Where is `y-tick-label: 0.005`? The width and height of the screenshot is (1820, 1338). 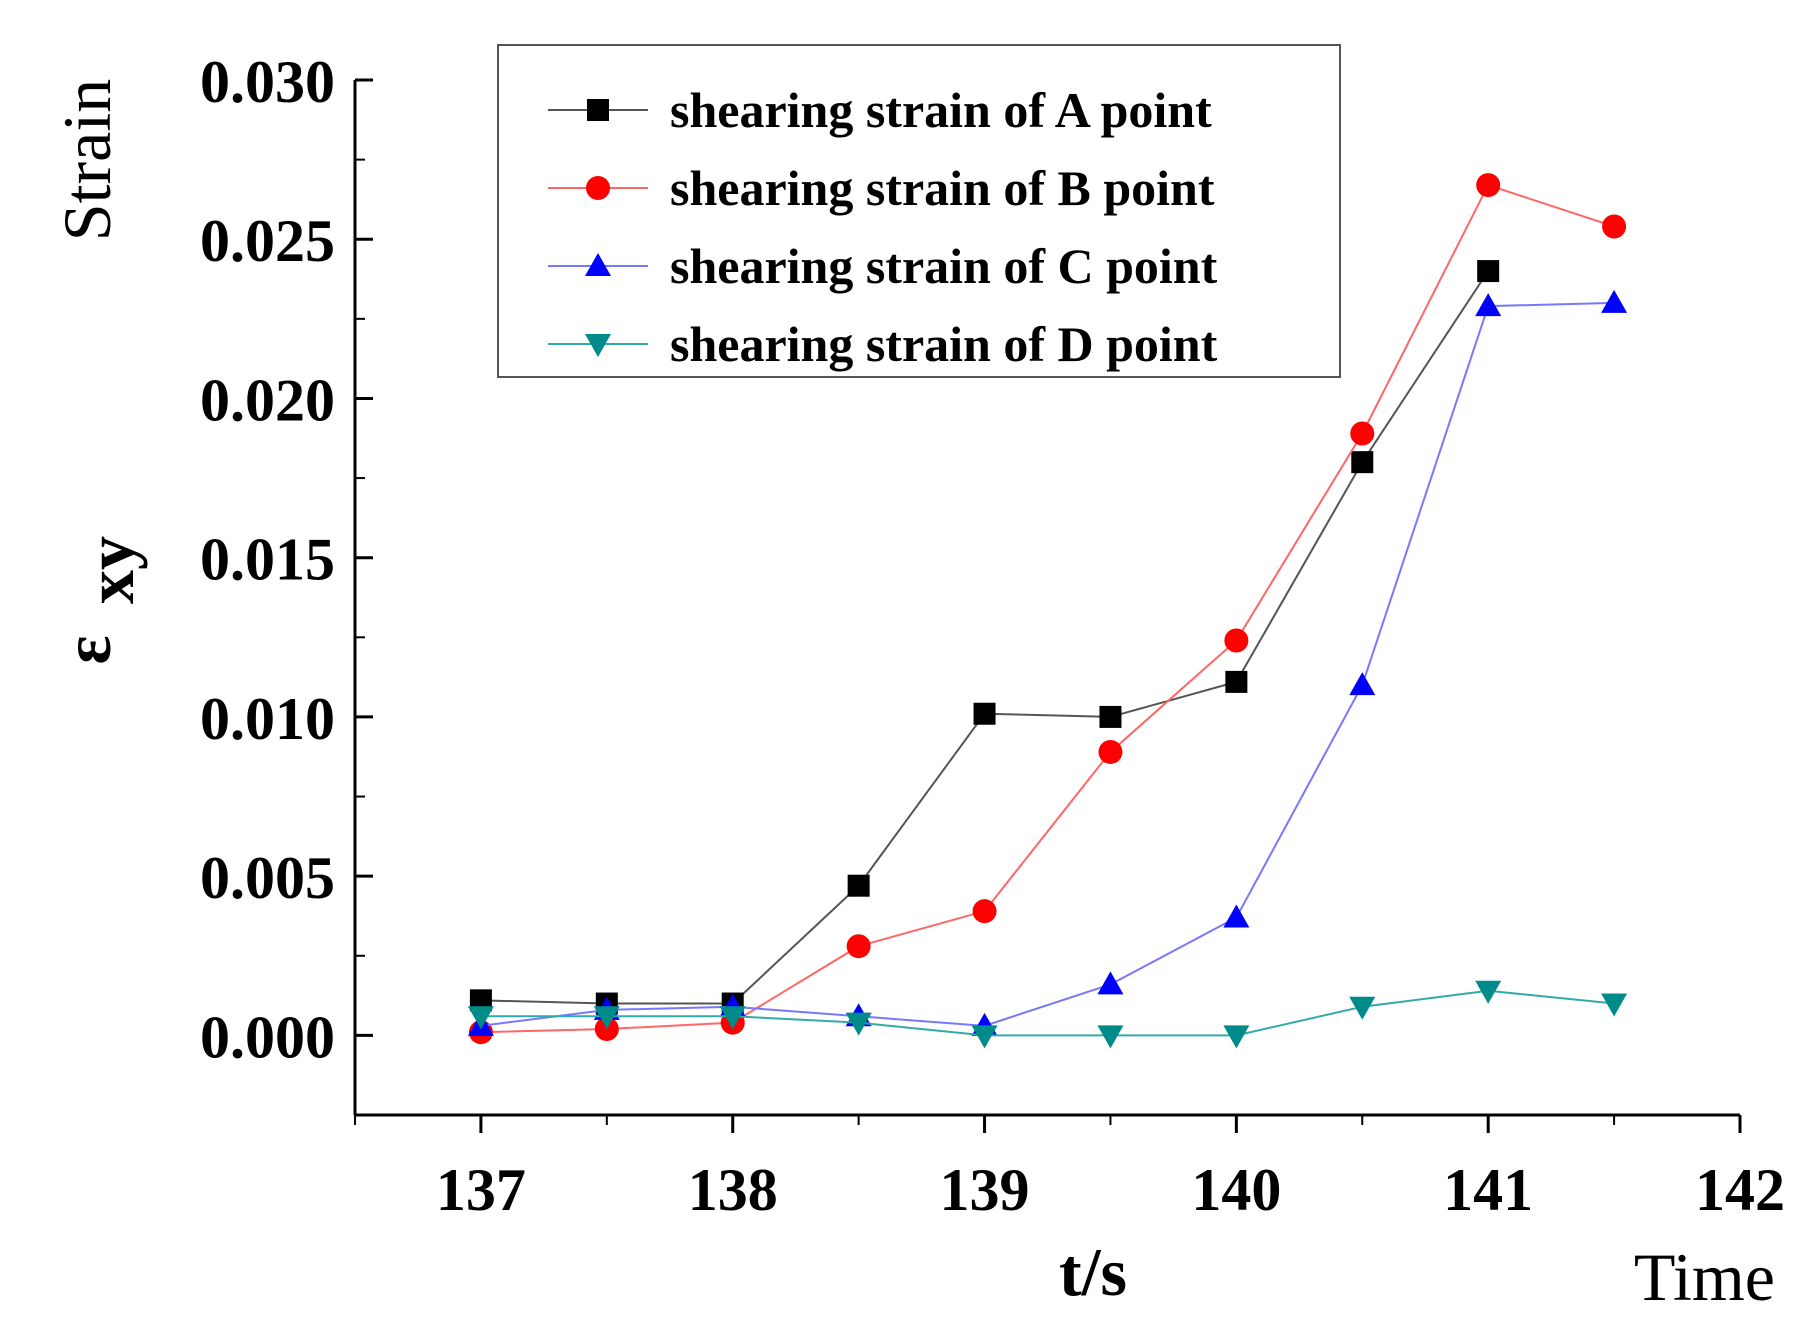
y-tick-label: 0.005 is located at coordinates (267, 878).